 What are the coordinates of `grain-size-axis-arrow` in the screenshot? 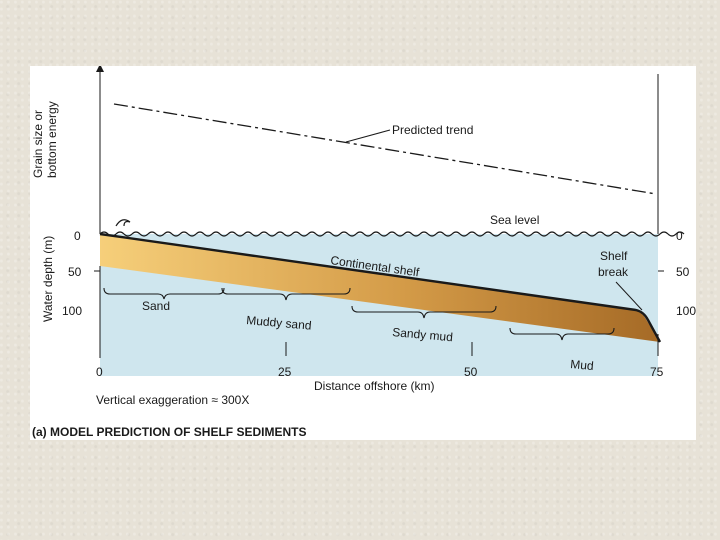 It's located at (100, 68).